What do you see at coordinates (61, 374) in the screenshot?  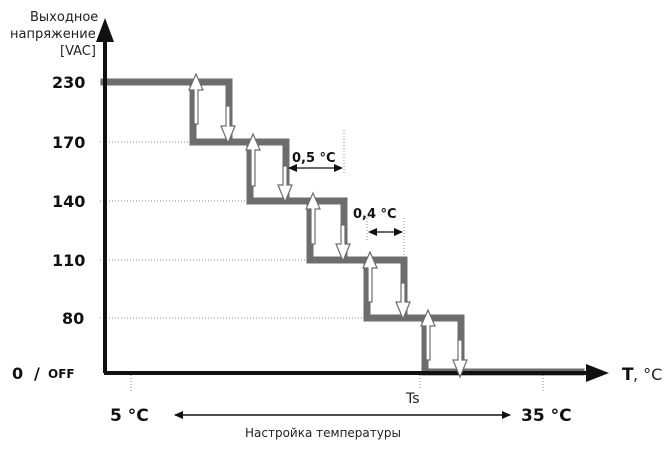 I see `y-level-off: OFF` at bounding box center [61, 374].